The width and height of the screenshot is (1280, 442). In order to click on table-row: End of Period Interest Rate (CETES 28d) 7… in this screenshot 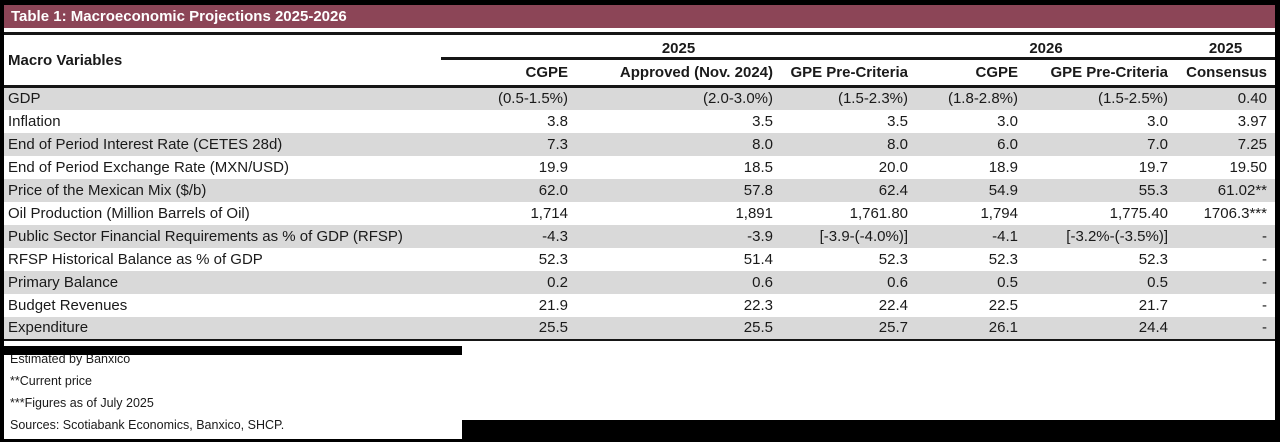, I will do `click(639, 144)`.